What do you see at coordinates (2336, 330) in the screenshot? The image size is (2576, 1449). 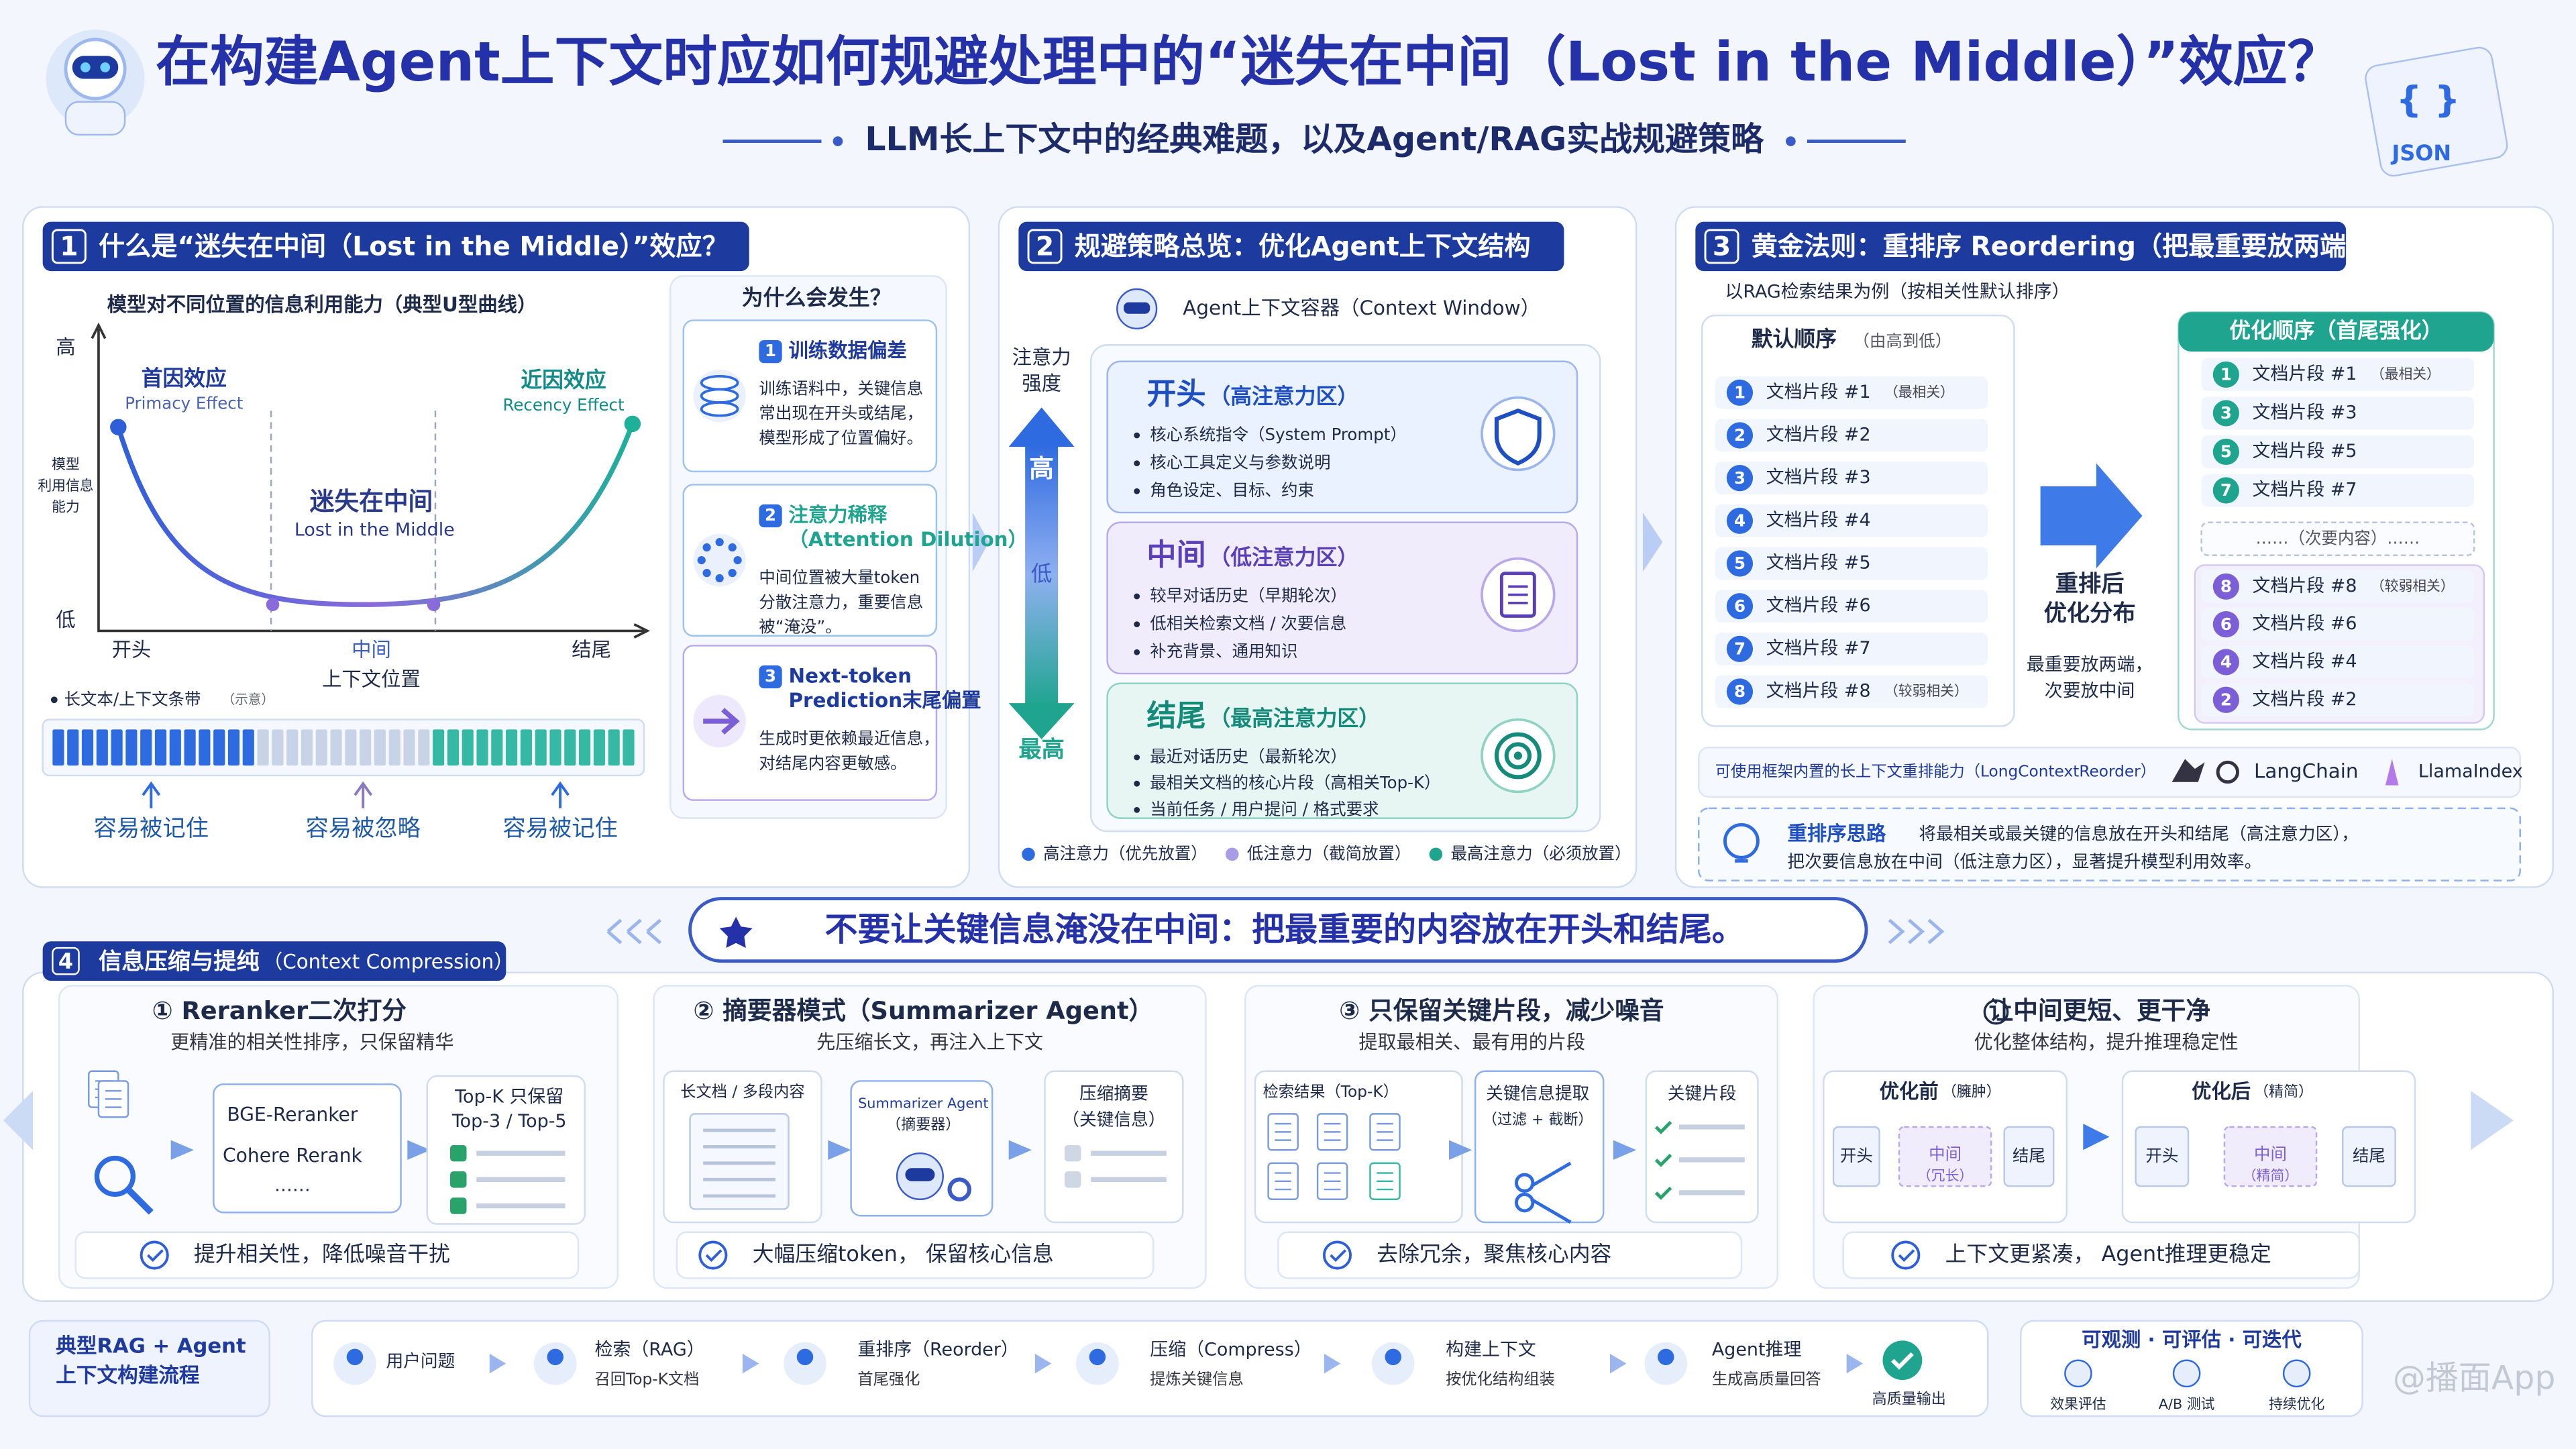 I see `list-title: 优化顺序（首尾强化）` at bounding box center [2336, 330].